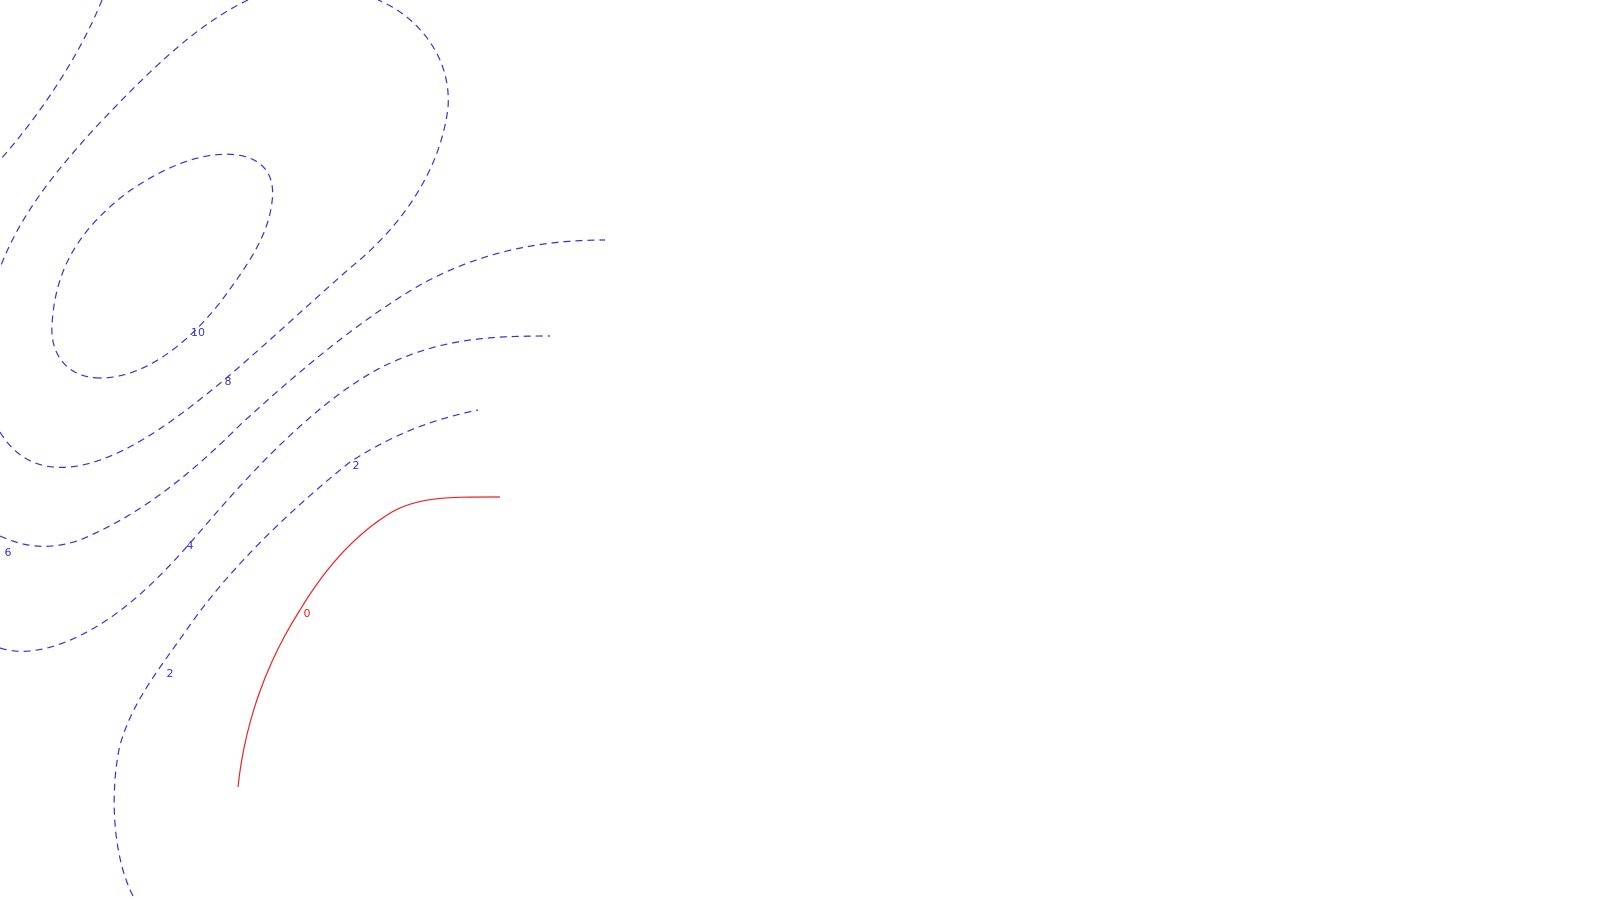 This screenshot has width=1600, height=900. I want to click on contour-label-6: 6, so click(8, 552).